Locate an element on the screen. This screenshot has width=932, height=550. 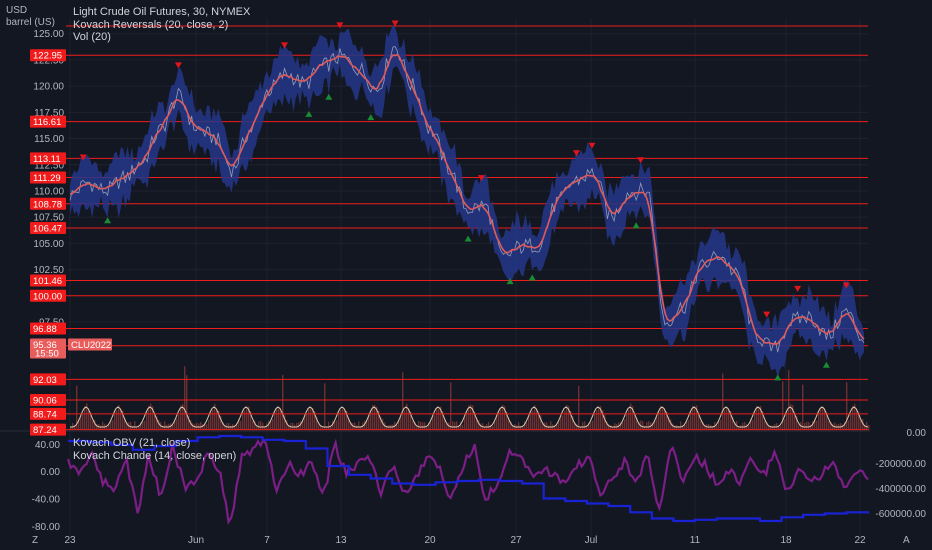
obv-axis: 0.00 -200000.00 -400000.00 -600000.00 is located at coordinates (900, 474).